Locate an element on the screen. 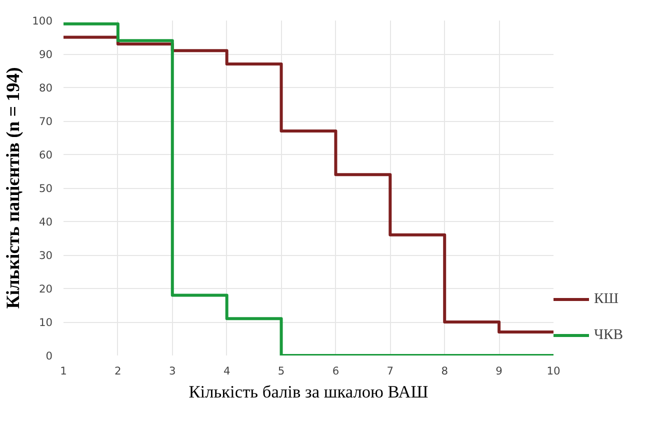  y-tick-label: 10 is located at coordinates (45, 322).